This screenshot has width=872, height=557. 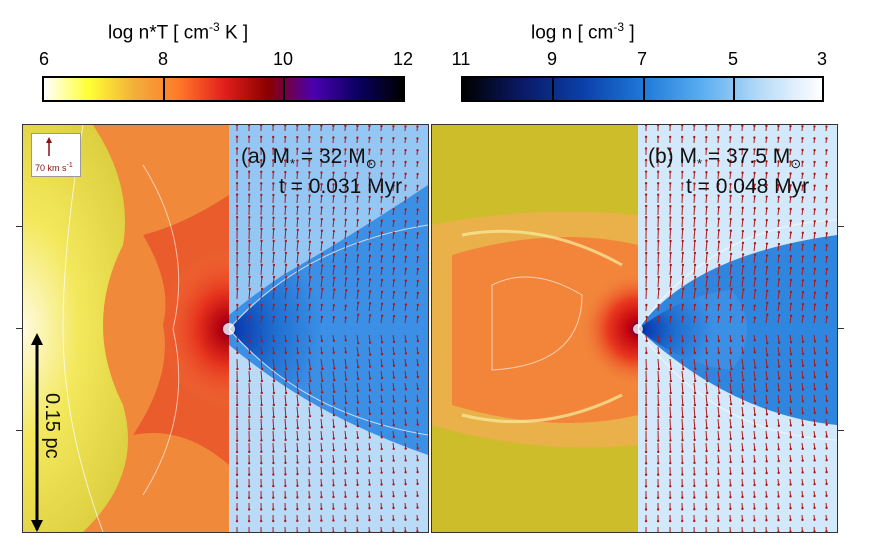 What do you see at coordinates (49, 146) in the screenshot?
I see `velocity-scale-arrow-icon` at bounding box center [49, 146].